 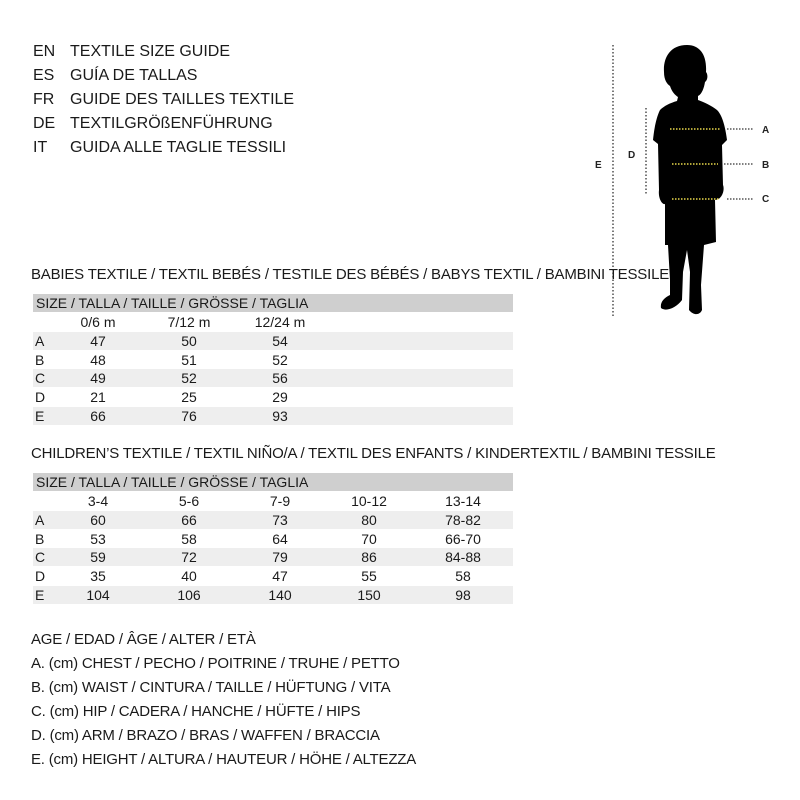 What do you see at coordinates (134, 75) in the screenshot?
I see `language-title: GUÍA DE TALLAS` at bounding box center [134, 75].